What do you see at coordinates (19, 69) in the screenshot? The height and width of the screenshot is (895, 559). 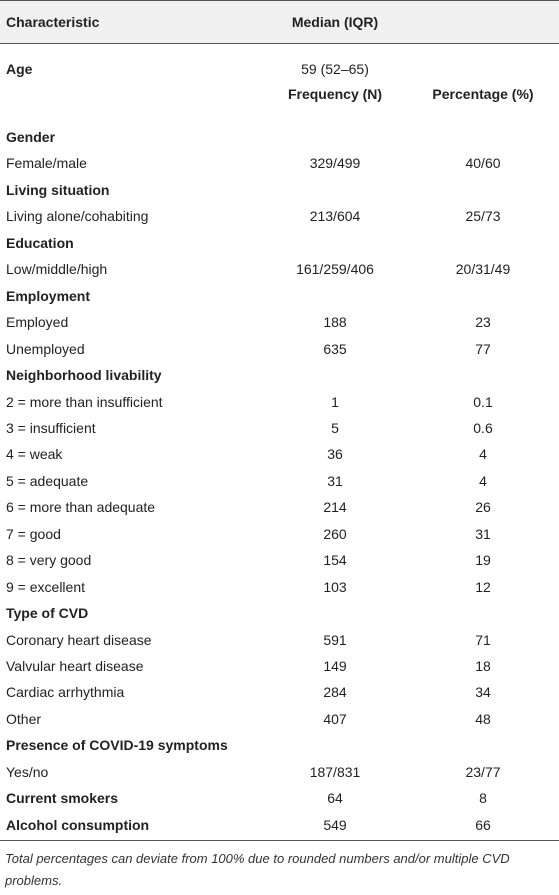 I see `row-heading: Age` at bounding box center [19, 69].